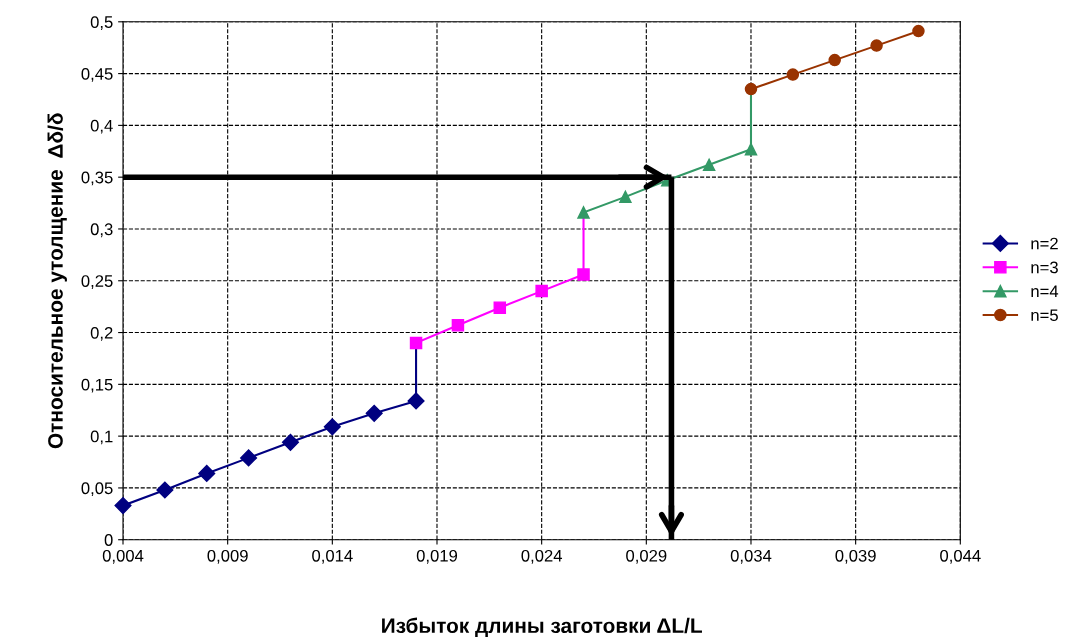 Image resolution: width=1079 pixels, height=641 pixels. I want to click on x-tick-label: 0,034, so click(751, 556).